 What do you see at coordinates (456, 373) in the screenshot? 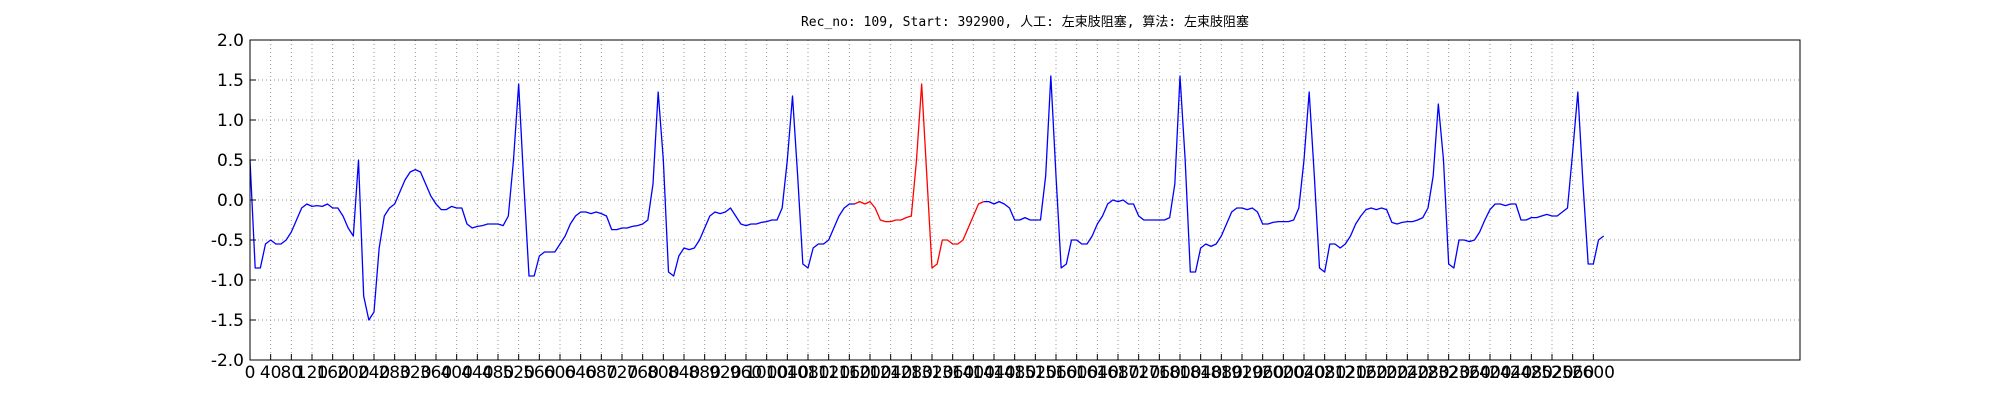
I see `x-tick-label: 400` at bounding box center [456, 373].